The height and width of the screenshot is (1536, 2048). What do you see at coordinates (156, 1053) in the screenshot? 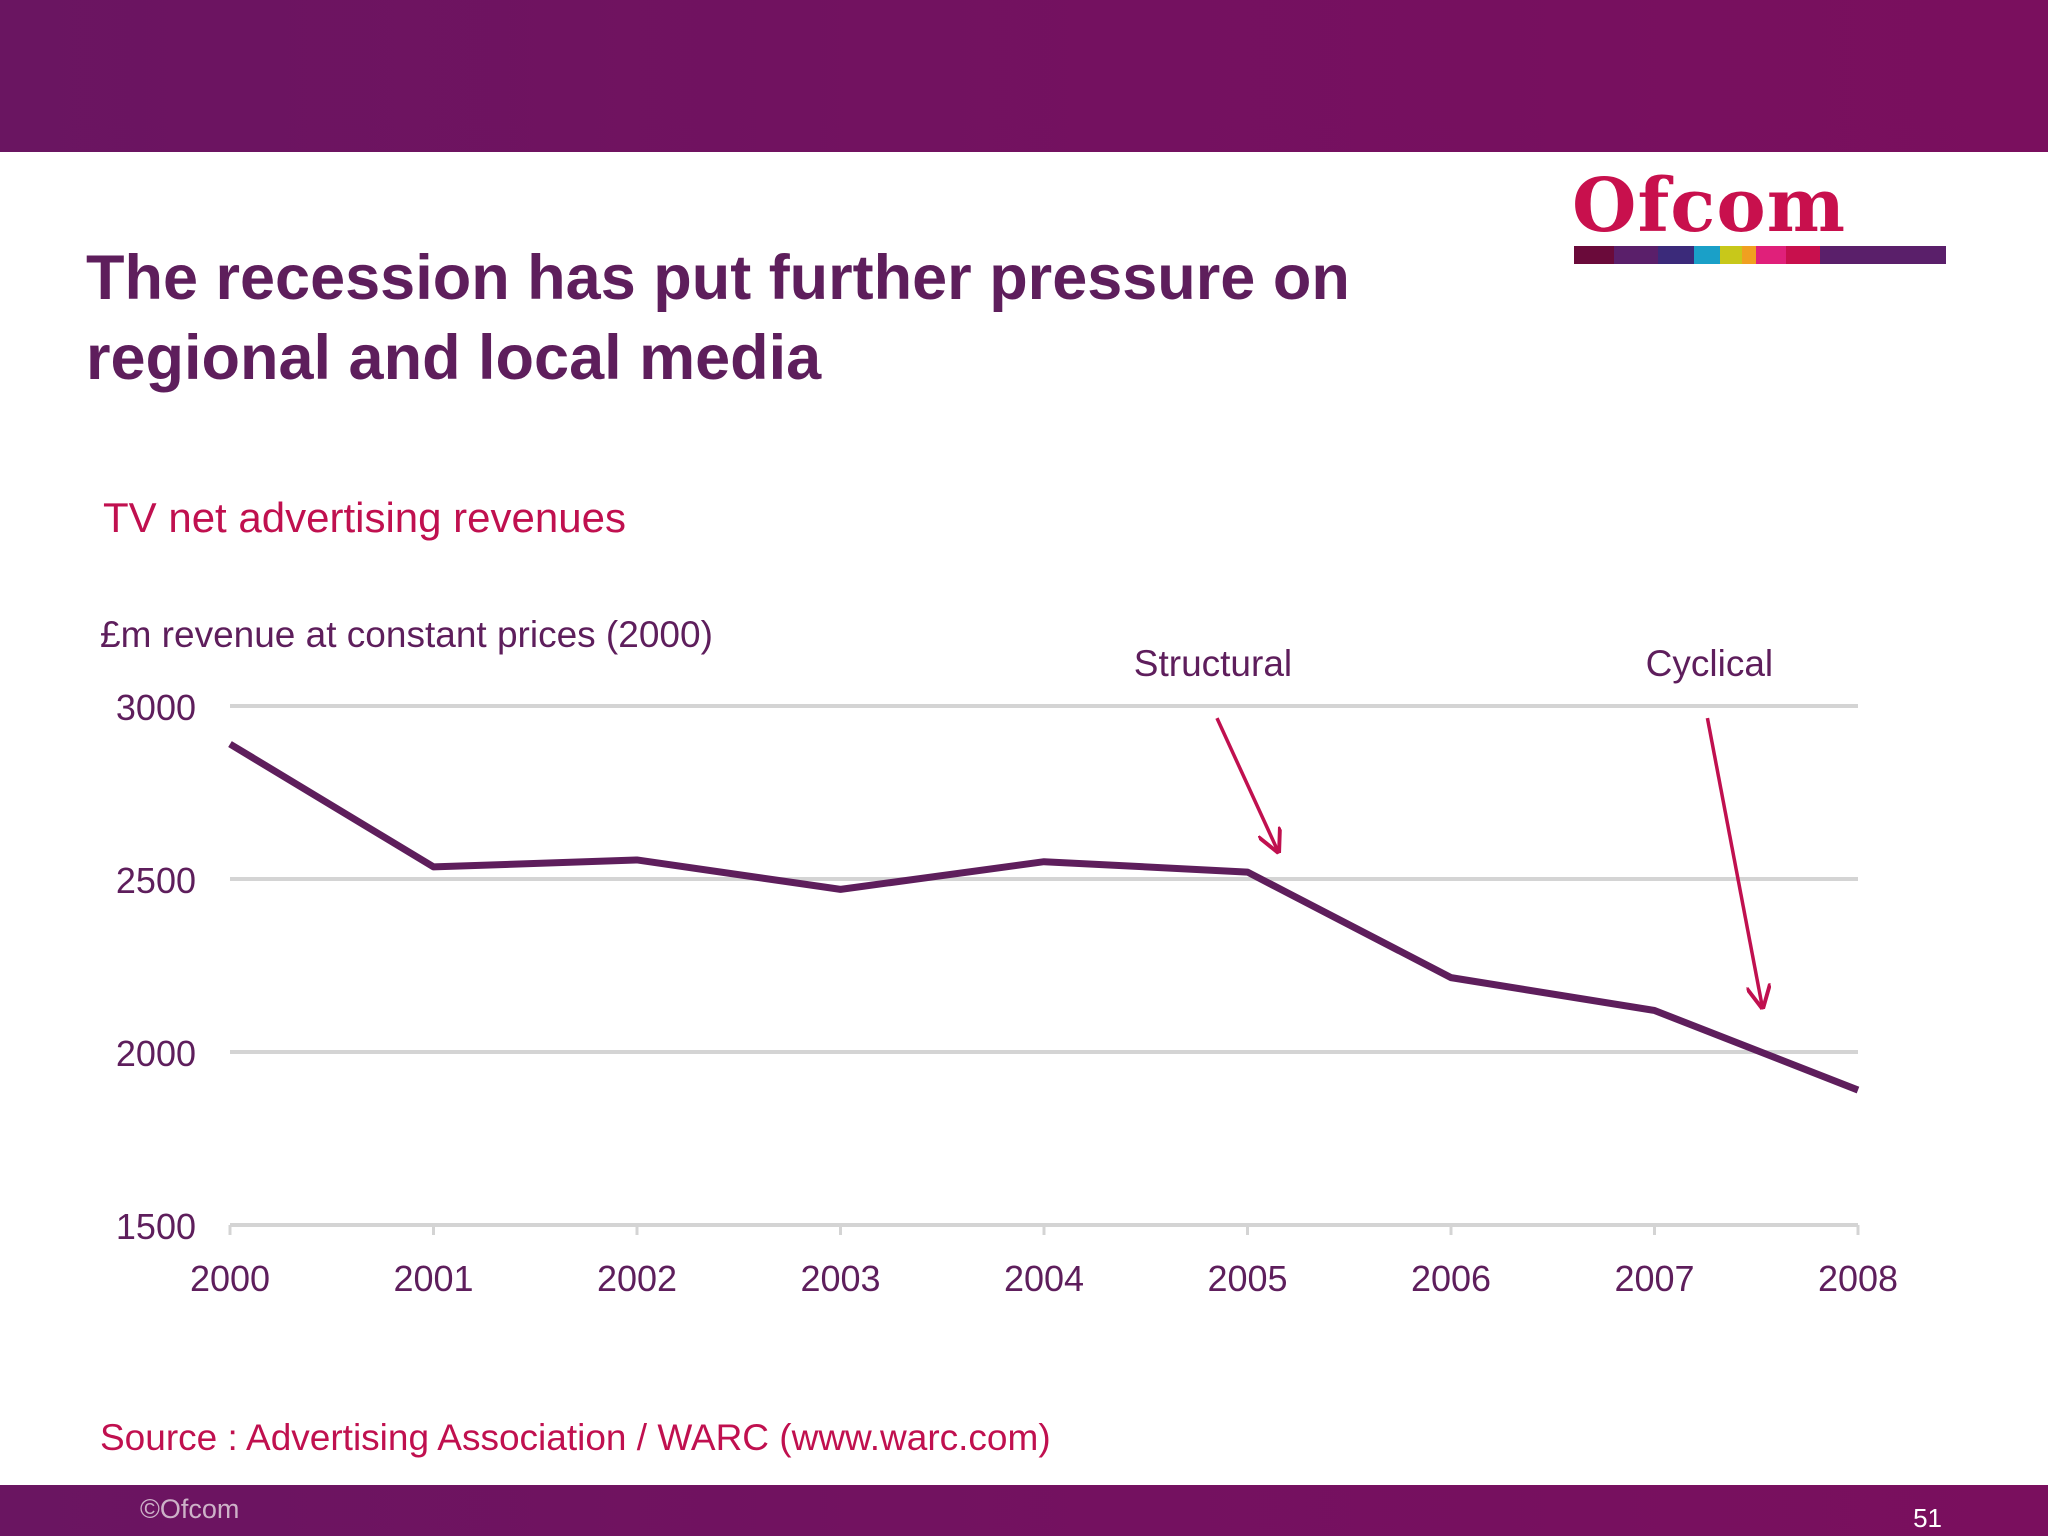
I see `y-tick-label: 2000` at bounding box center [156, 1053].